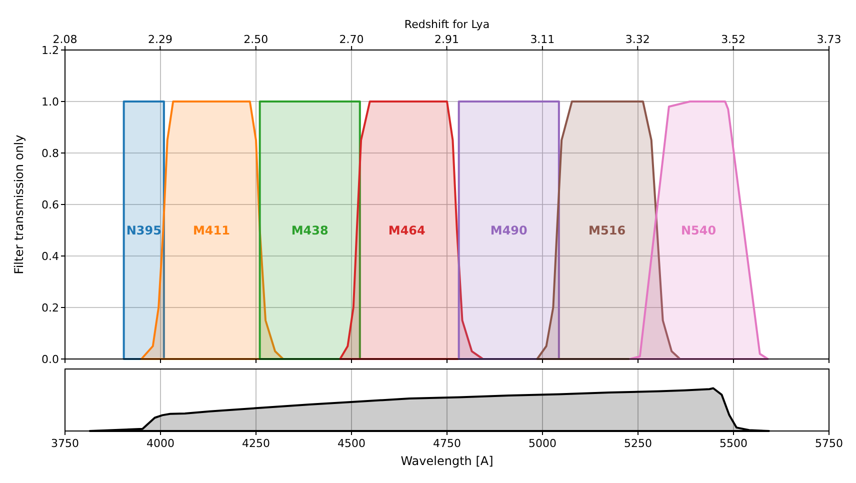 The width and height of the screenshot is (856, 483). Describe the element at coordinates (542, 443) in the screenshot. I see `x-tick-label: 5000` at that location.